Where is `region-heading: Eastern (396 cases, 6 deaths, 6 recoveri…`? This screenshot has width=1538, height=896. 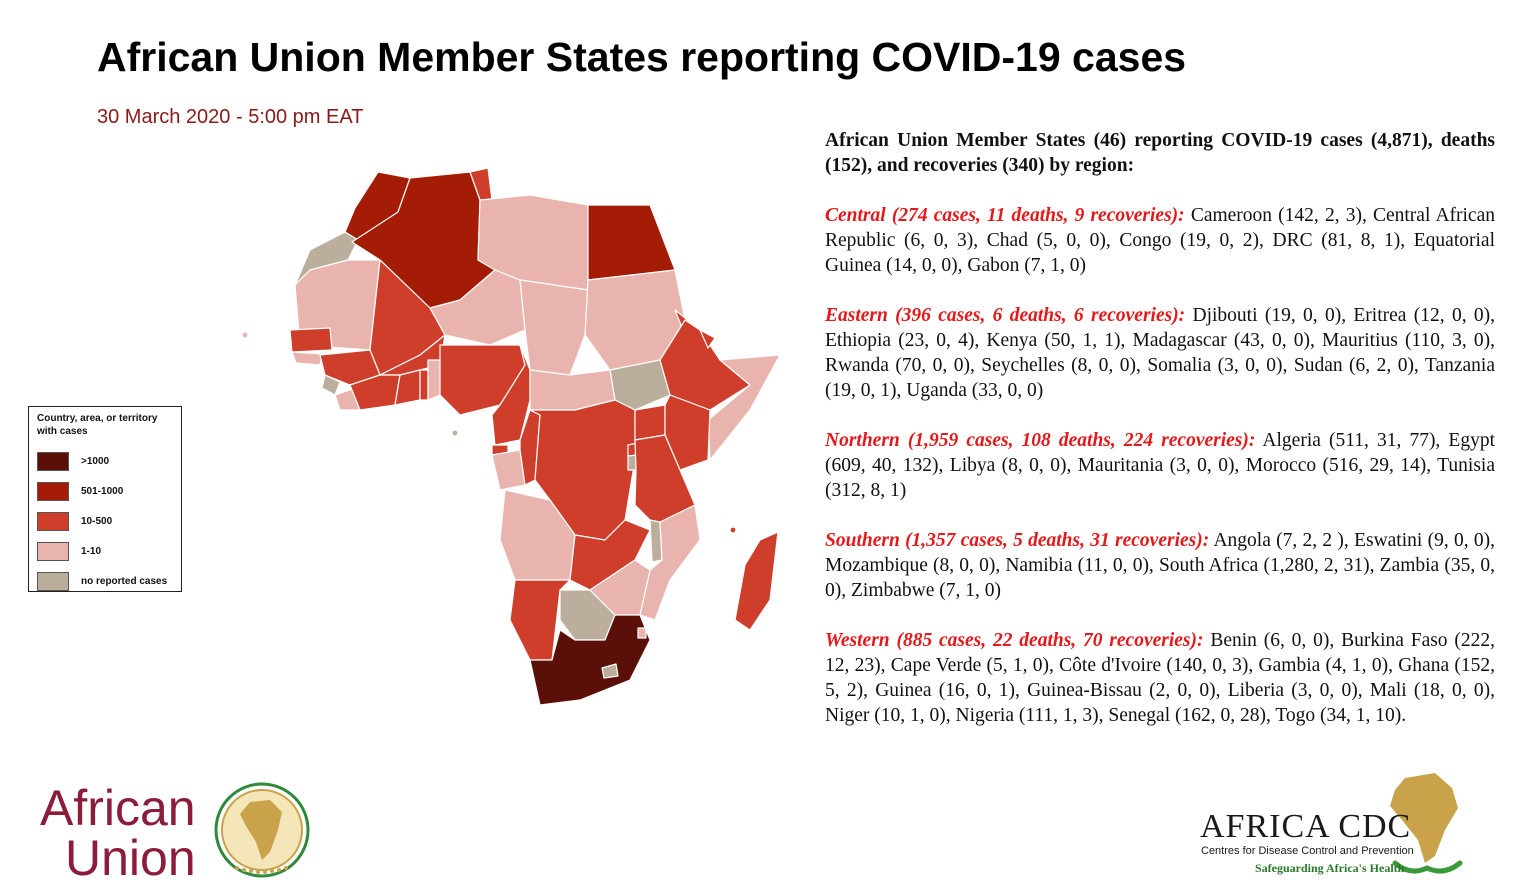 region-heading: Eastern (396 cases, 6 deaths, 6 recoveri… is located at coordinates (1005, 315).